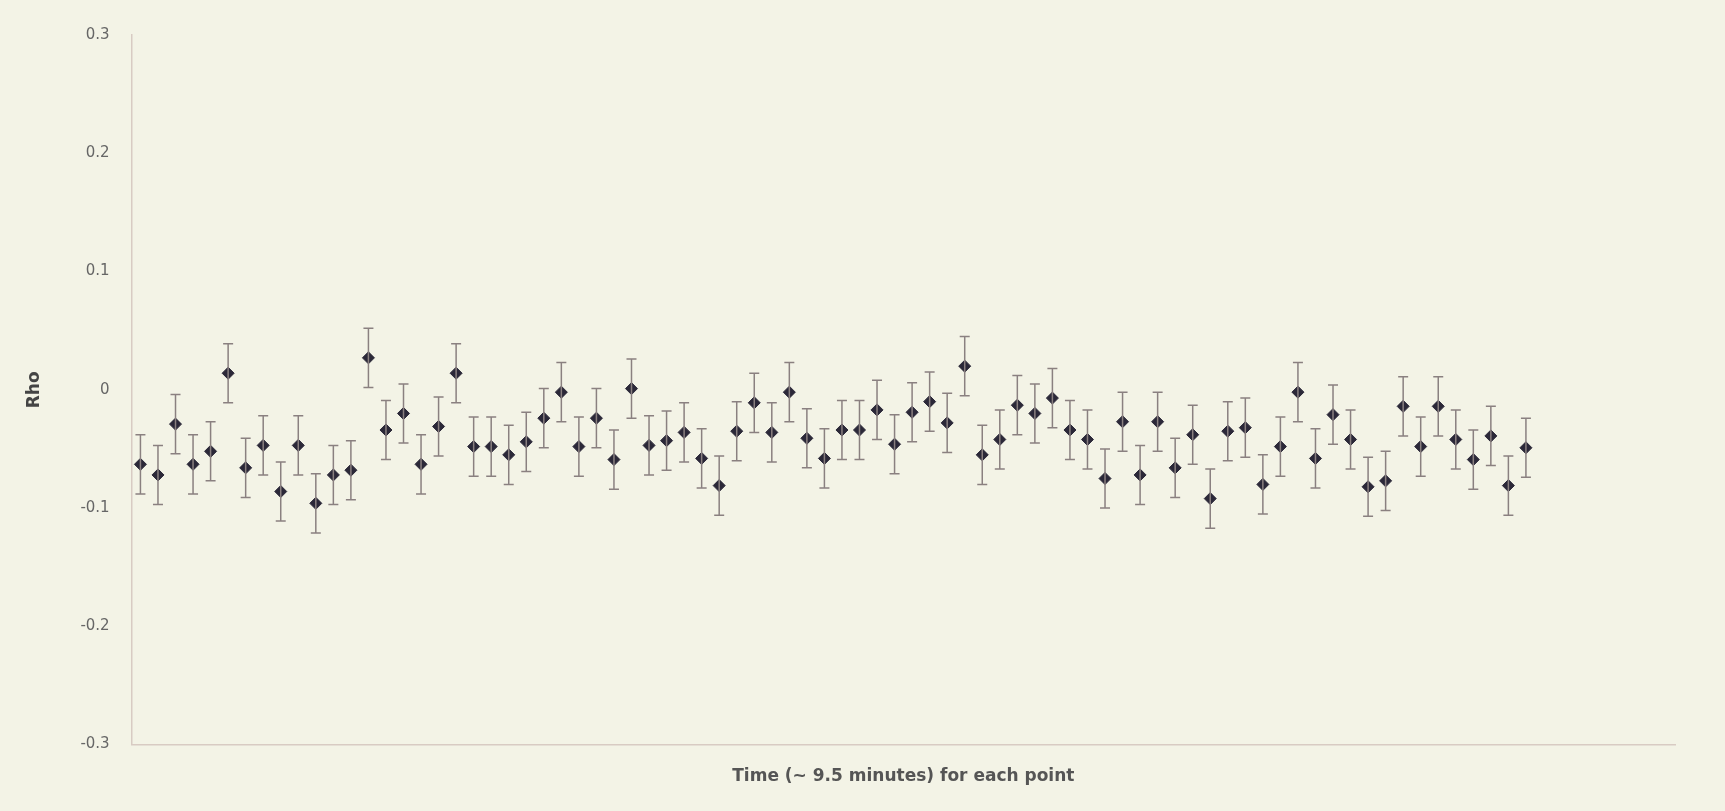  I want to click on y-tick-label: 0.3, so click(97, 33).